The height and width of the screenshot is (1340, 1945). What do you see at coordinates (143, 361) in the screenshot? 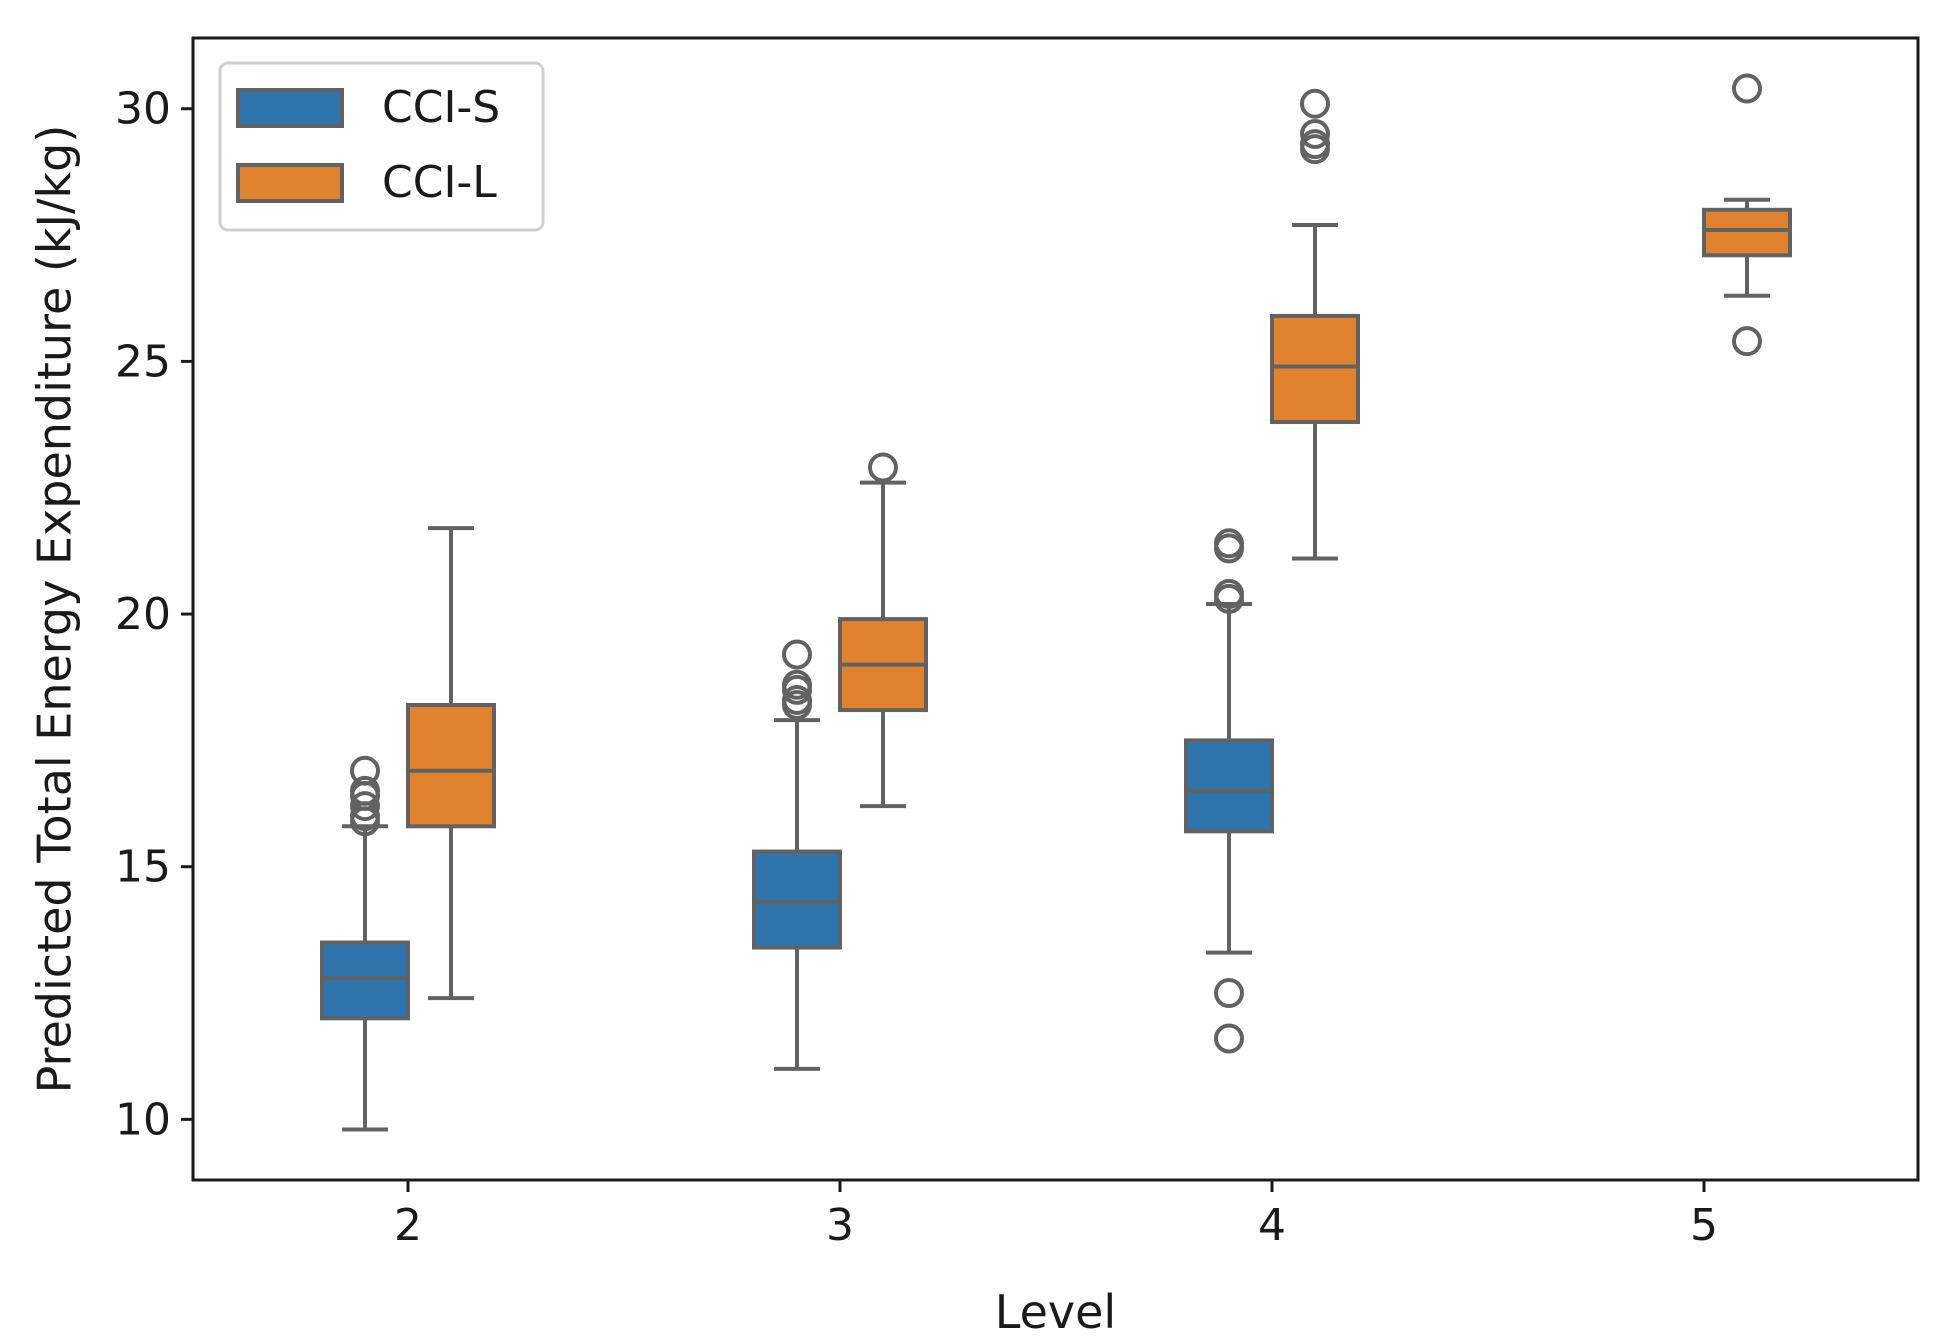
I see `y-tick-label: 25` at bounding box center [143, 361].